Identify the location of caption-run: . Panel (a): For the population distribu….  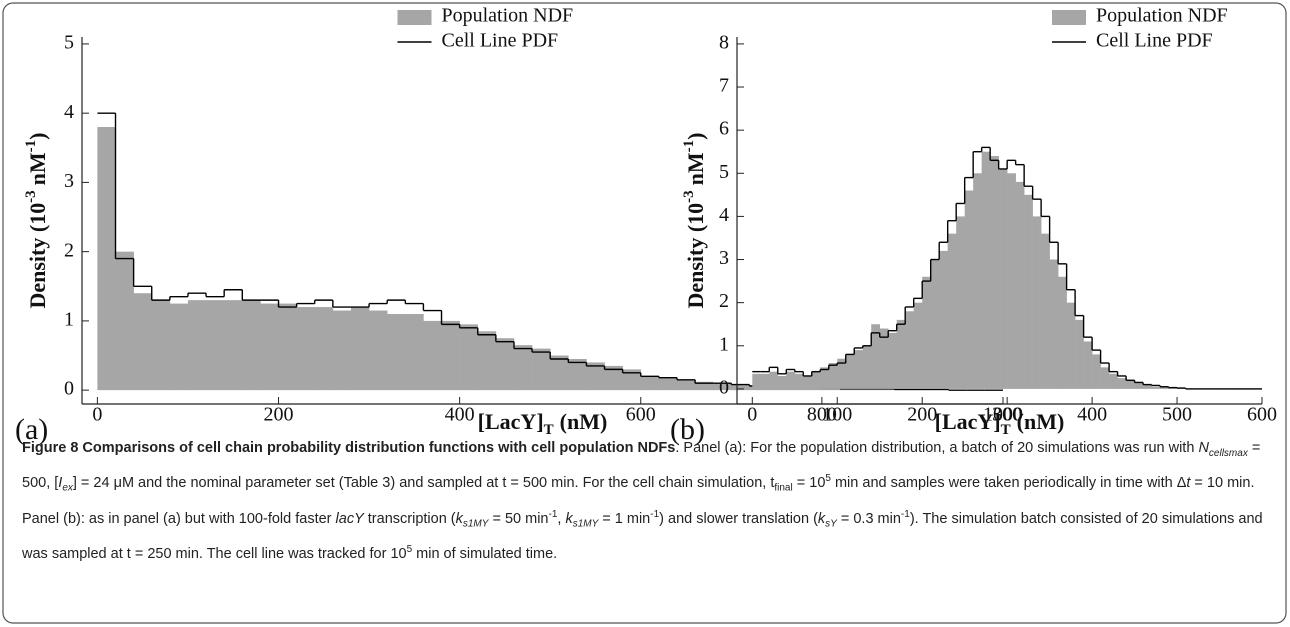
(937, 448).